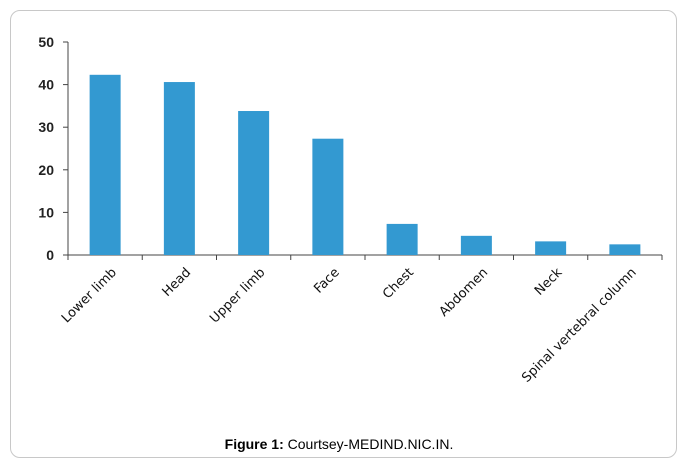 The width and height of the screenshot is (678, 459). What do you see at coordinates (326, 280) in the screenshot?
I see `x-tick-label: Face` at bounding box center [326, 280].